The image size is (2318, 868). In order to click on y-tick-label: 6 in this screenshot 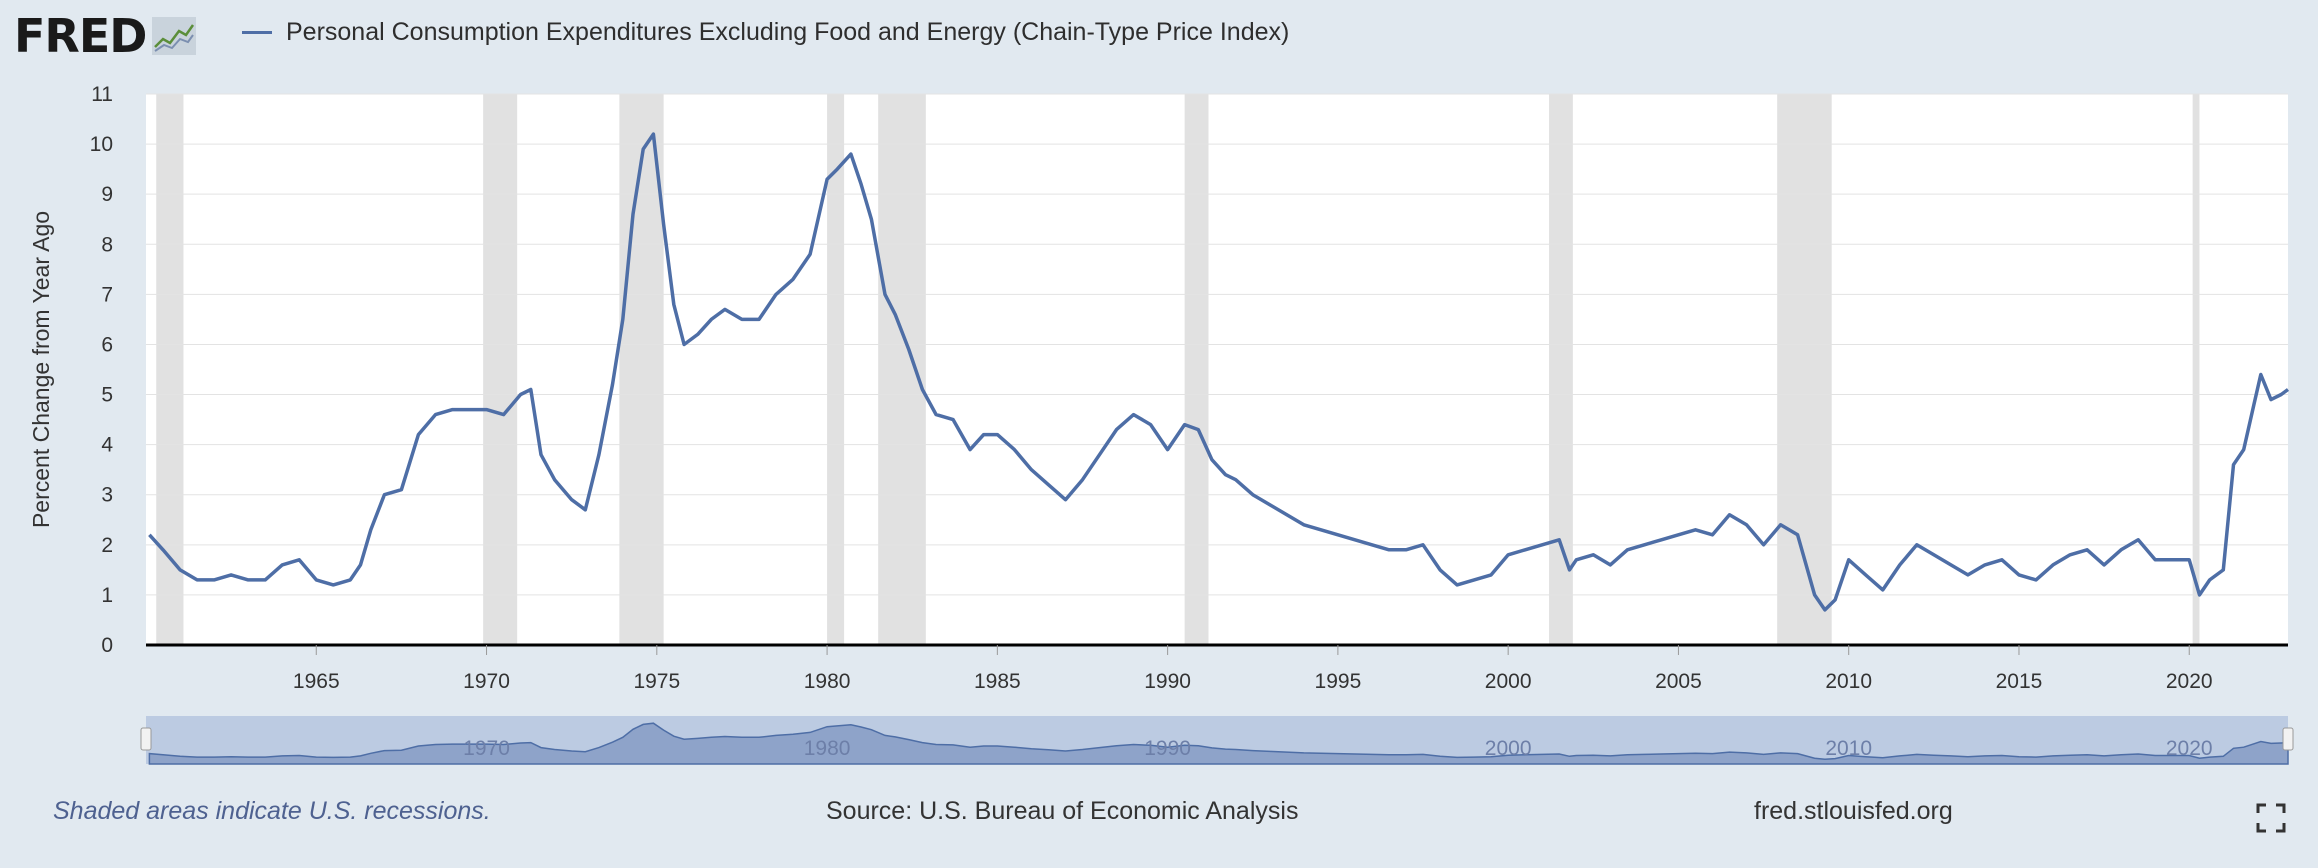, I will do `click(107, 344)`.